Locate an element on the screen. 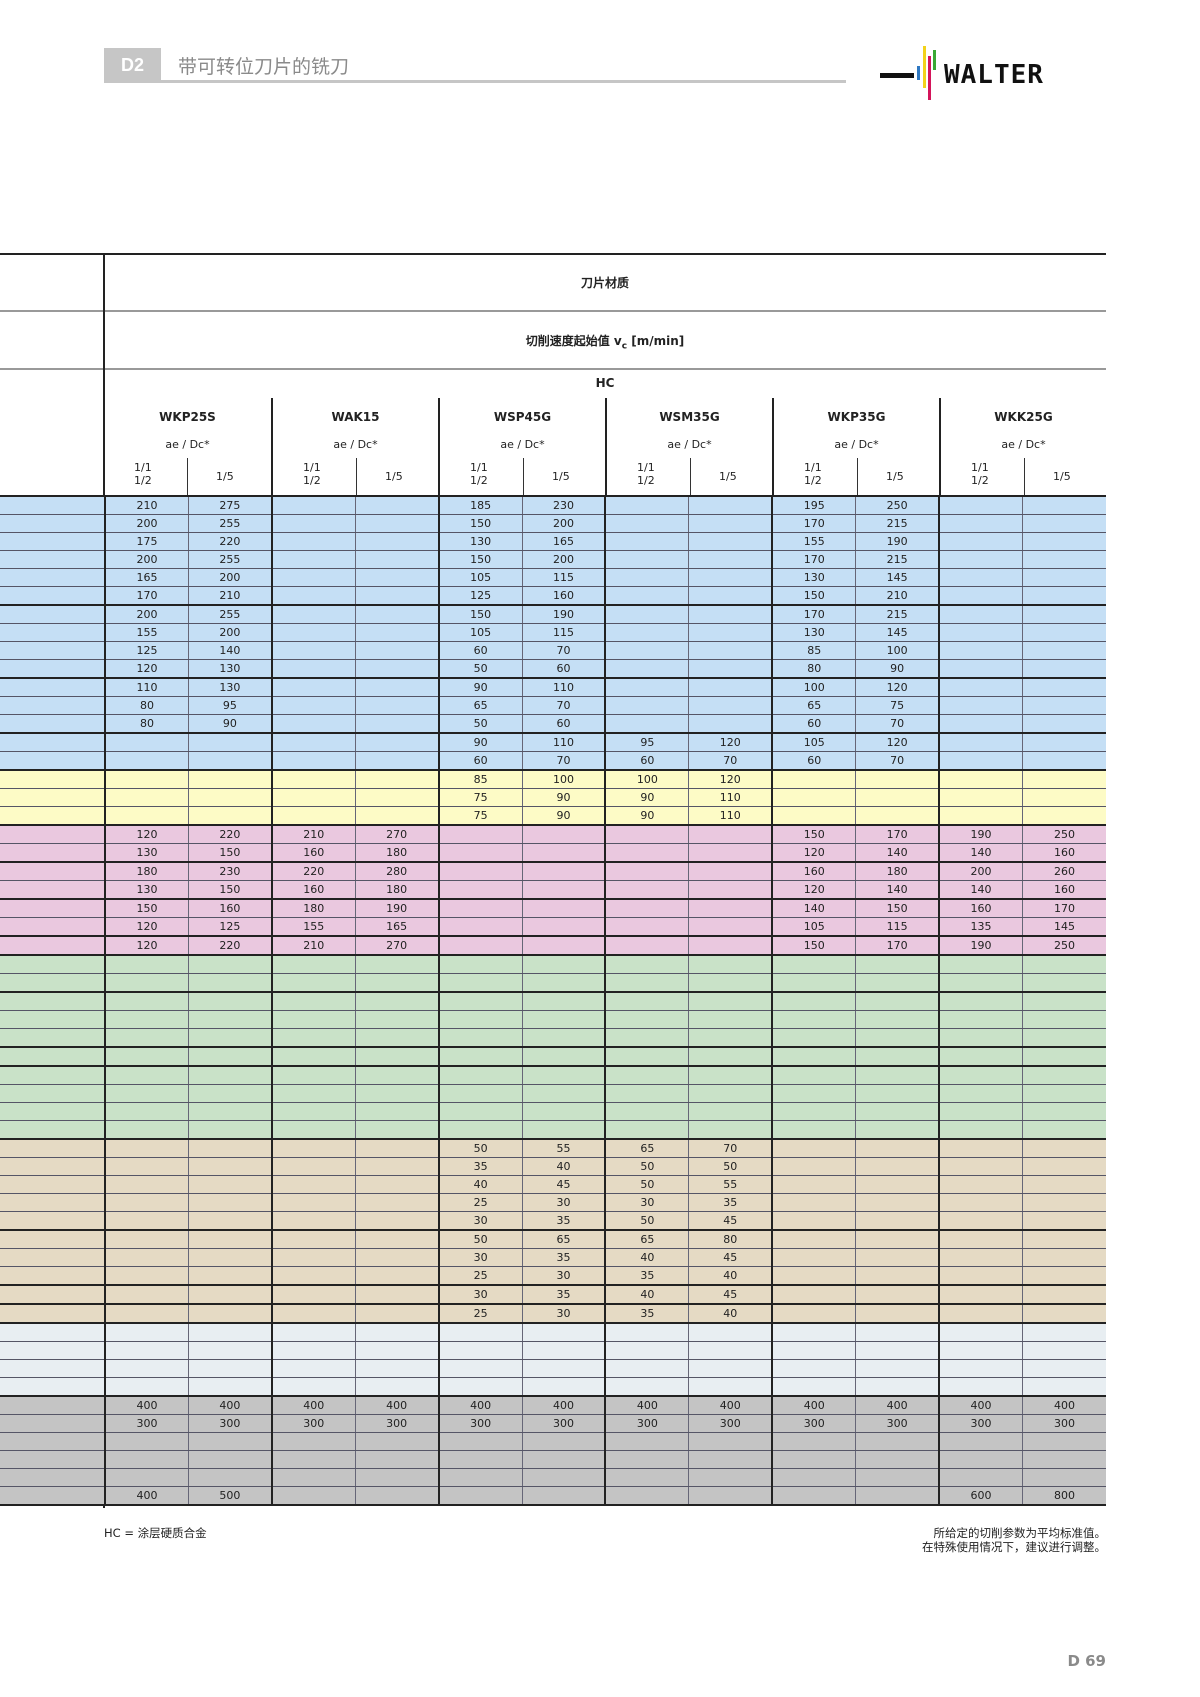 Image resolution: width=1200 pixels, height=1697 pixels. grade-name: WKK25G is located at coordinates (1023, 417).